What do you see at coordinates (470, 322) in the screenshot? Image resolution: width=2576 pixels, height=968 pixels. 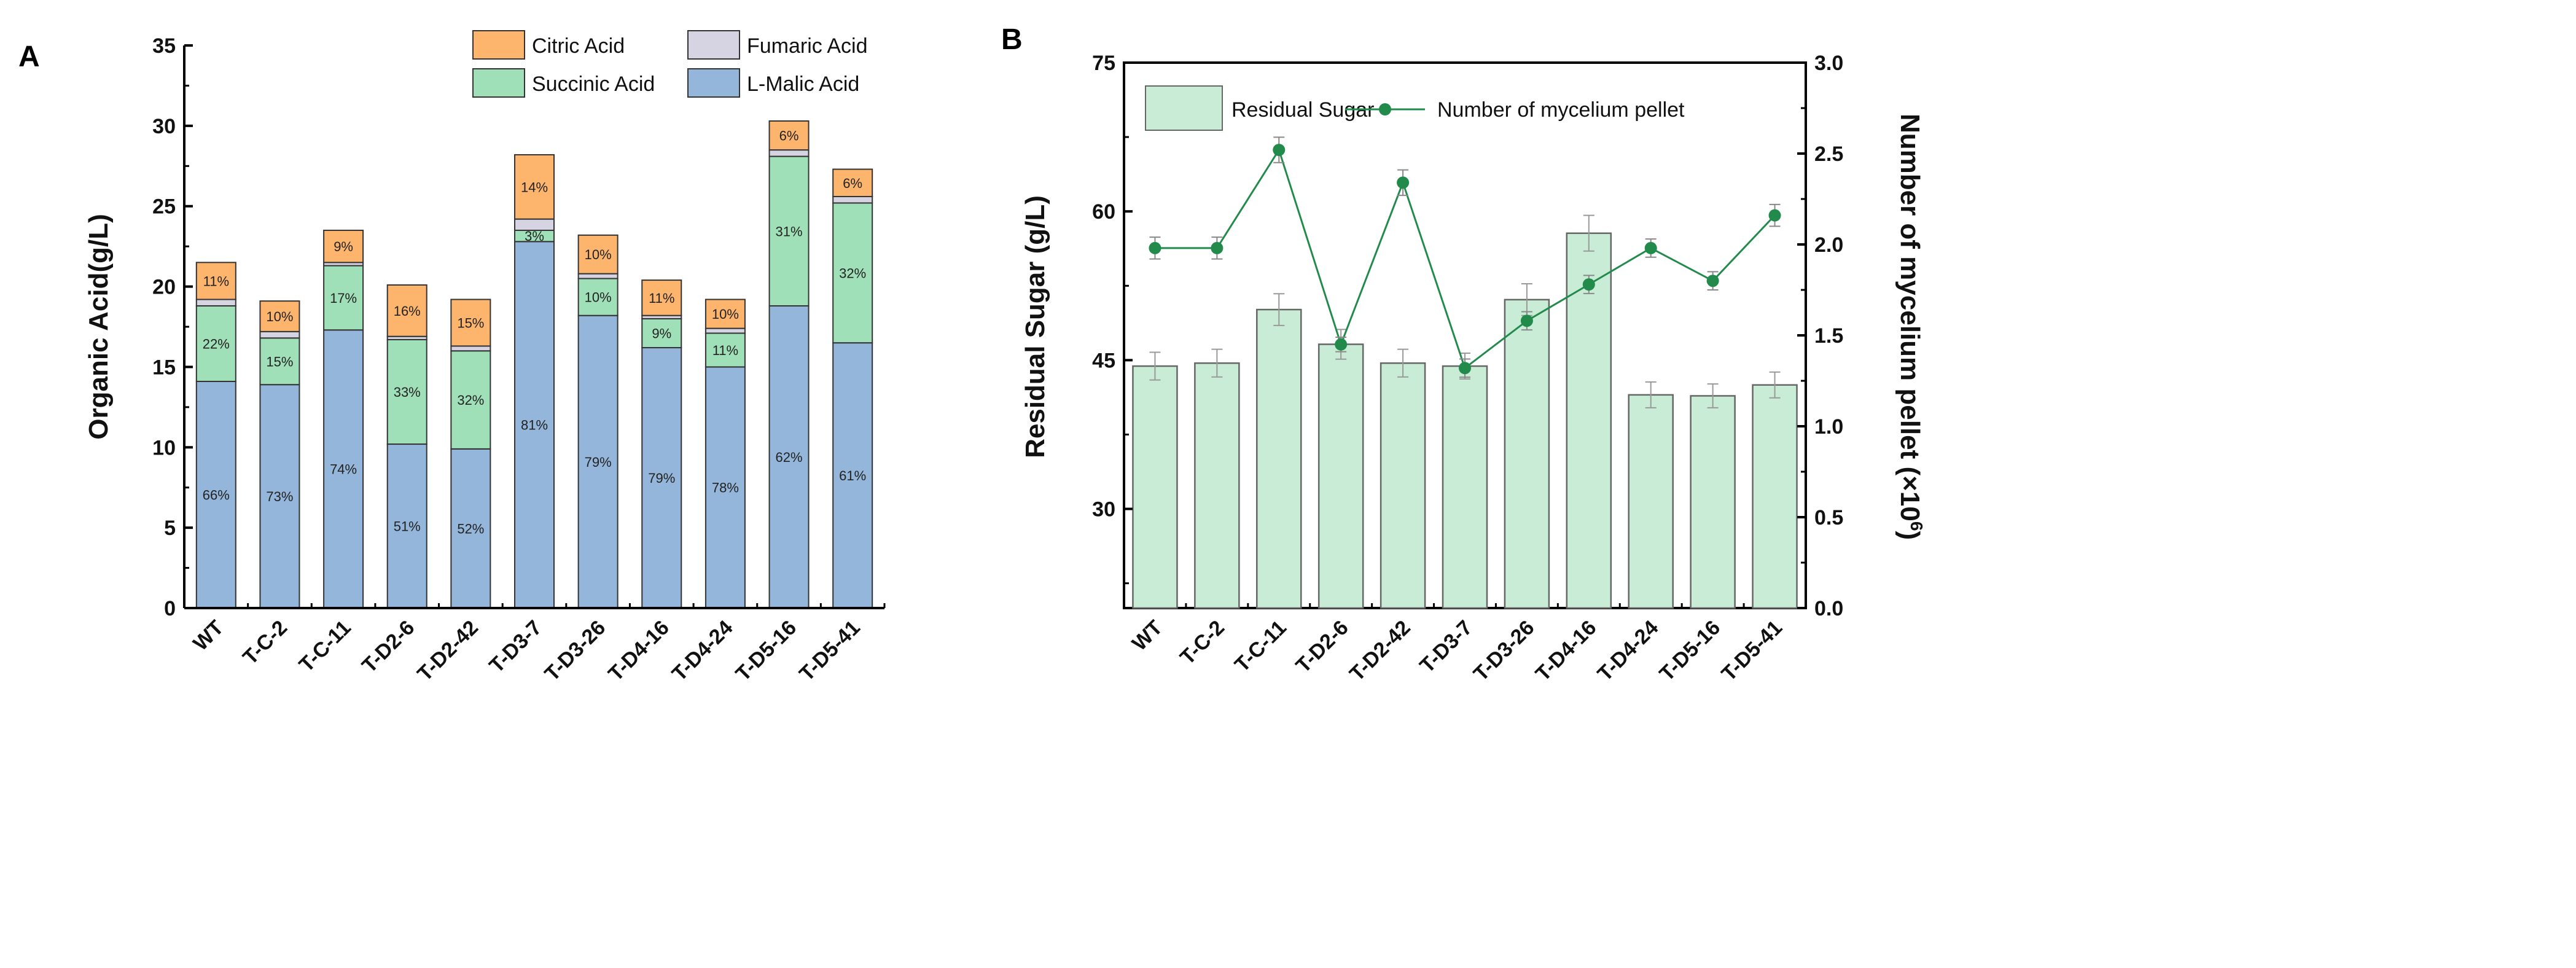 I see `bar-percent-label: 15%` at bounding box center [470, 322].